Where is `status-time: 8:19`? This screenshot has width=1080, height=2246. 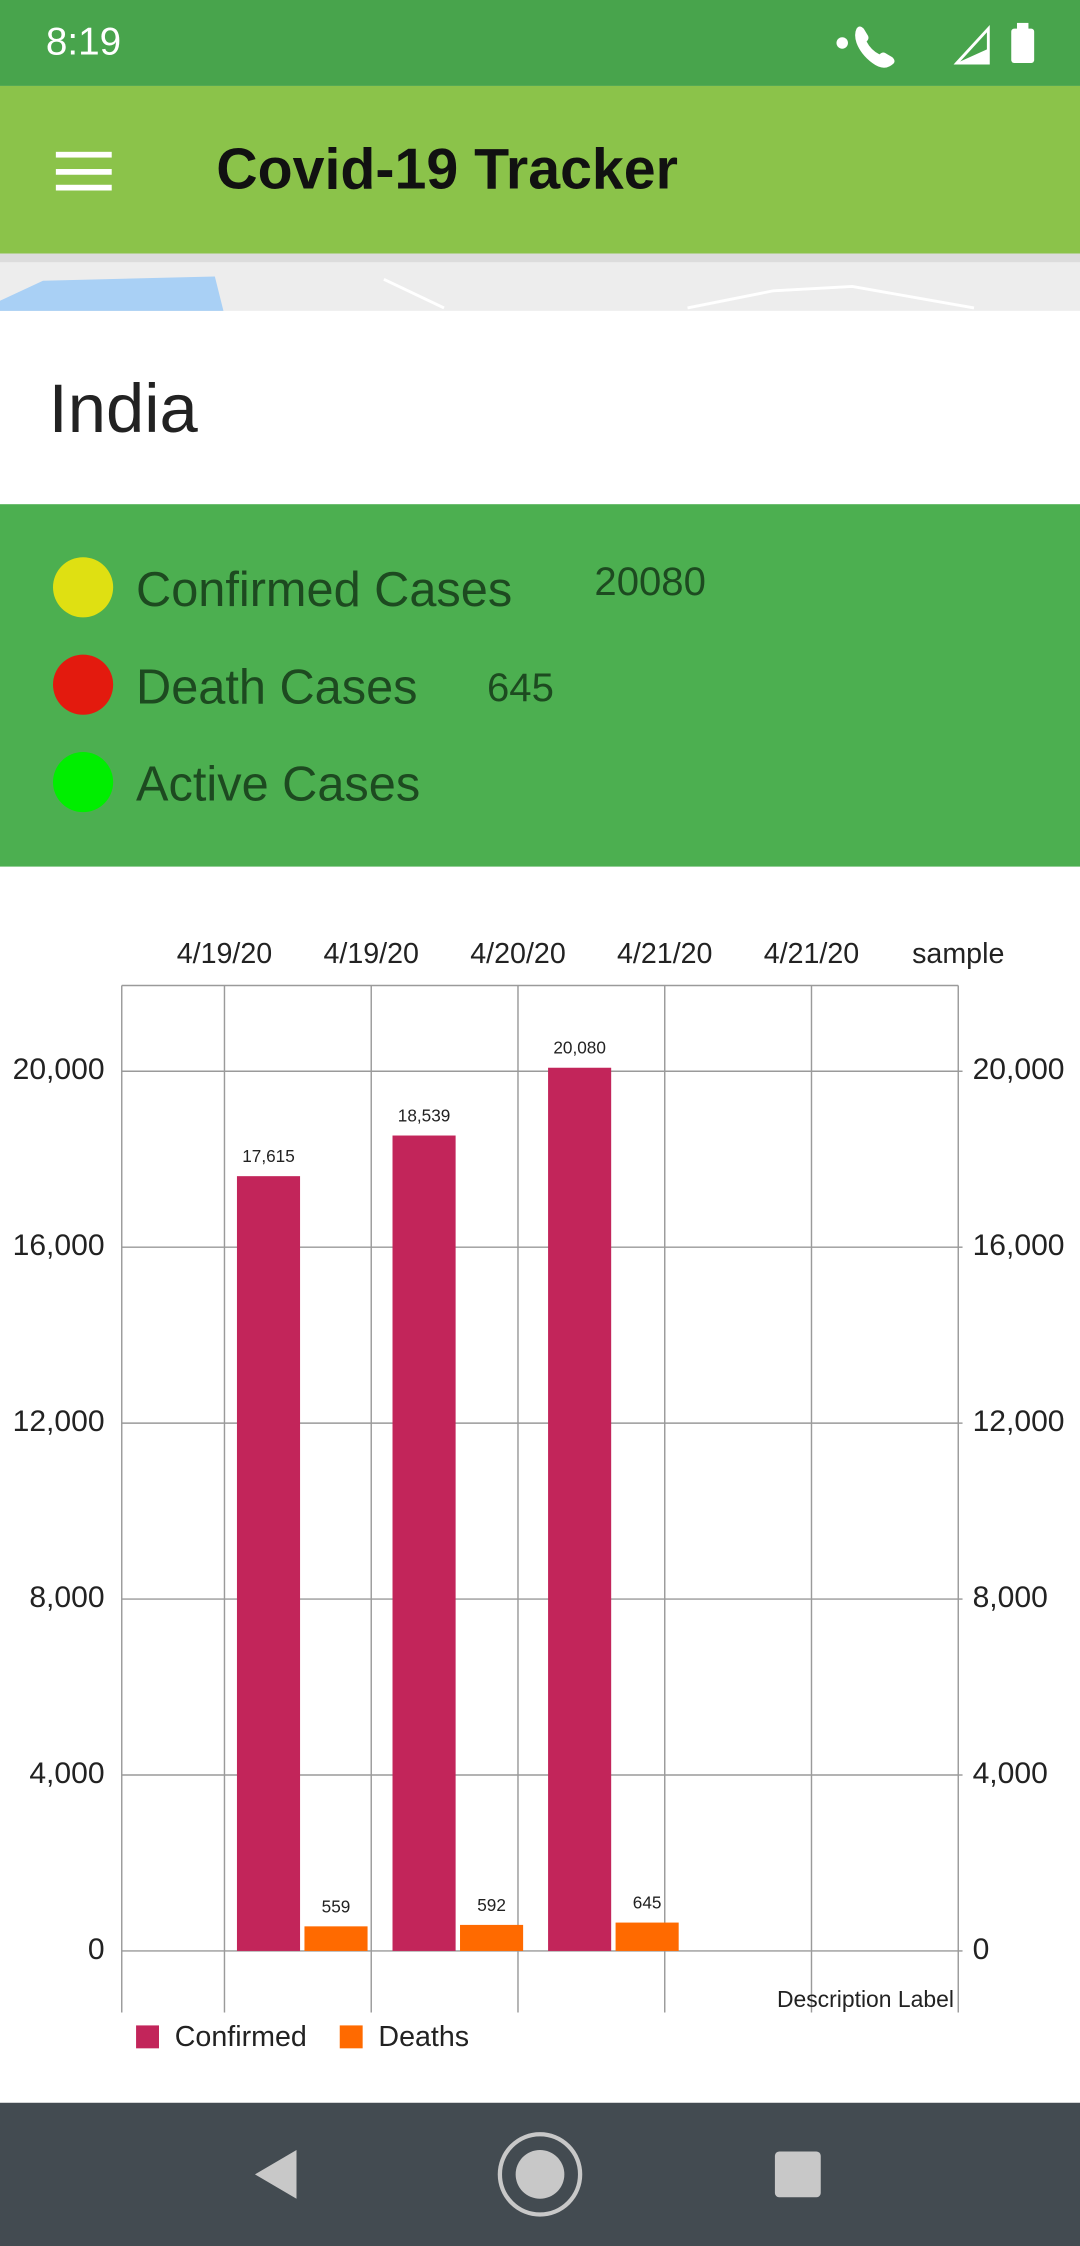 status-time: 8:19 is located at coordinates (83, 42).